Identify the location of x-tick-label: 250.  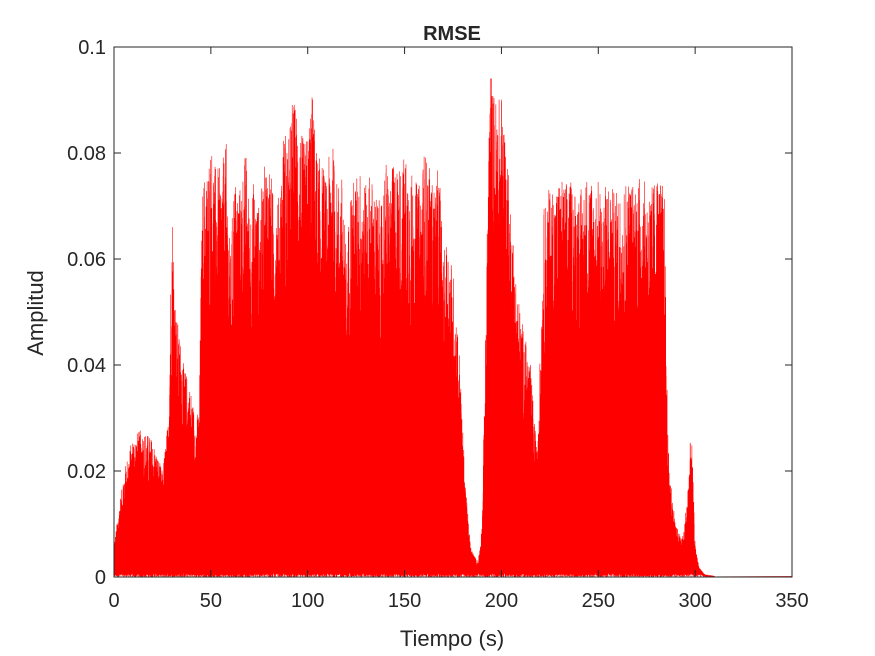
(598, 601).